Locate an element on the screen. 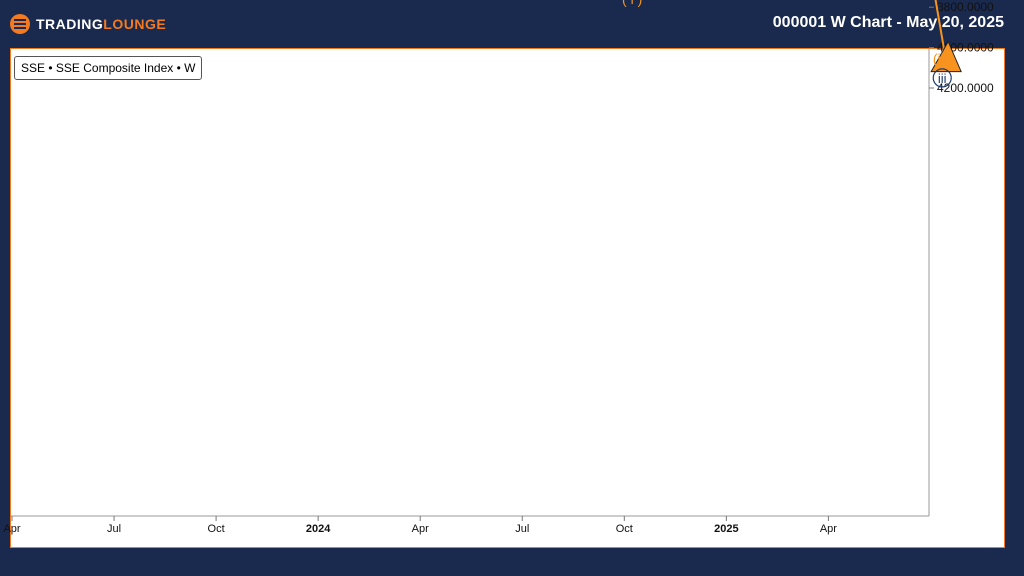  tradinglounge-logo-icon is located at coordinates (20, 24).